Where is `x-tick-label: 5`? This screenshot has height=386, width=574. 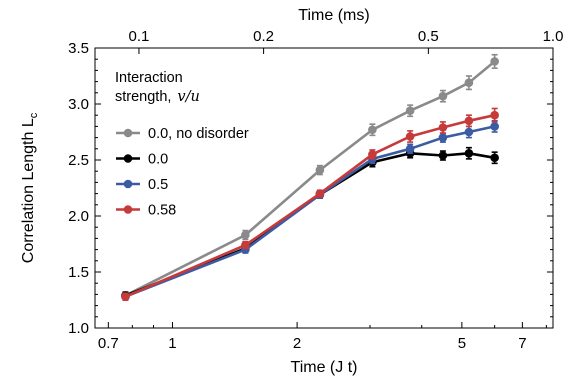
x-tick-label: 5 is located at coordinates (462, 343).